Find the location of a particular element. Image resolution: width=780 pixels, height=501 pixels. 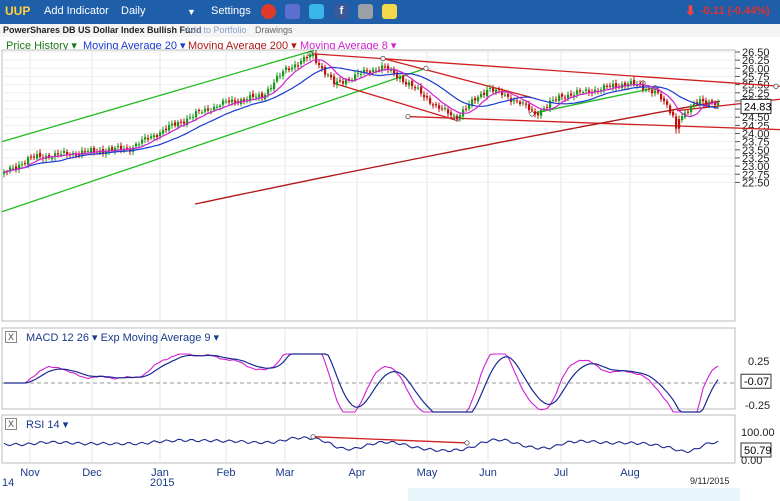

macd-header: MACD 12 26 ▾ Exp Moving Average 9 ▾ is located at coordinates (123, 338).